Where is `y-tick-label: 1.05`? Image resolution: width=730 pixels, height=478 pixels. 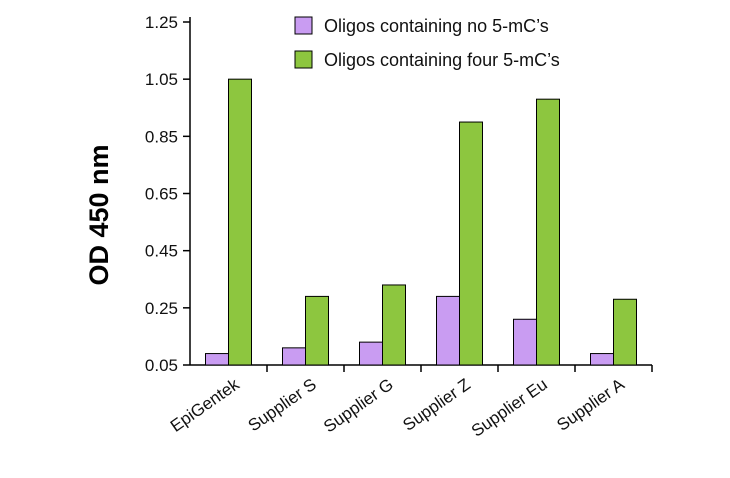 y-tick-label: 1.05 is located at coordinates (161, 79).